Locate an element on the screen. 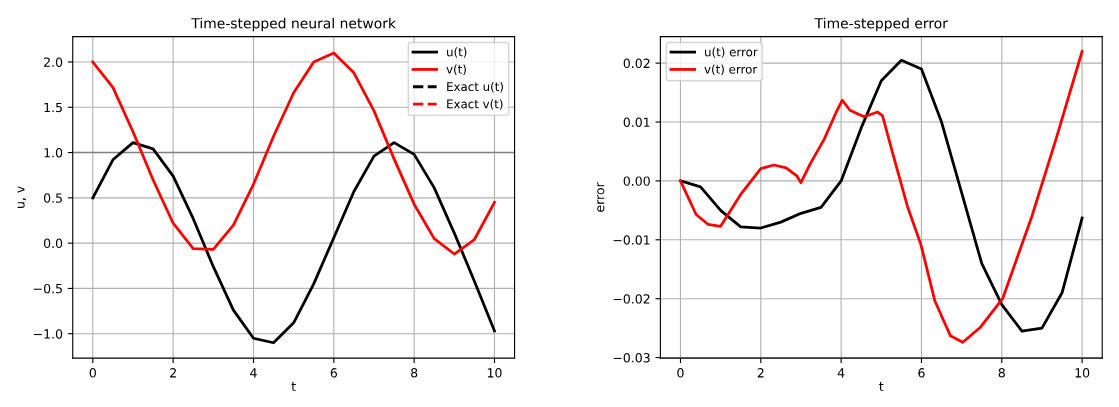  y-tick-label: −0.5 is located at coordinates (47, 288).